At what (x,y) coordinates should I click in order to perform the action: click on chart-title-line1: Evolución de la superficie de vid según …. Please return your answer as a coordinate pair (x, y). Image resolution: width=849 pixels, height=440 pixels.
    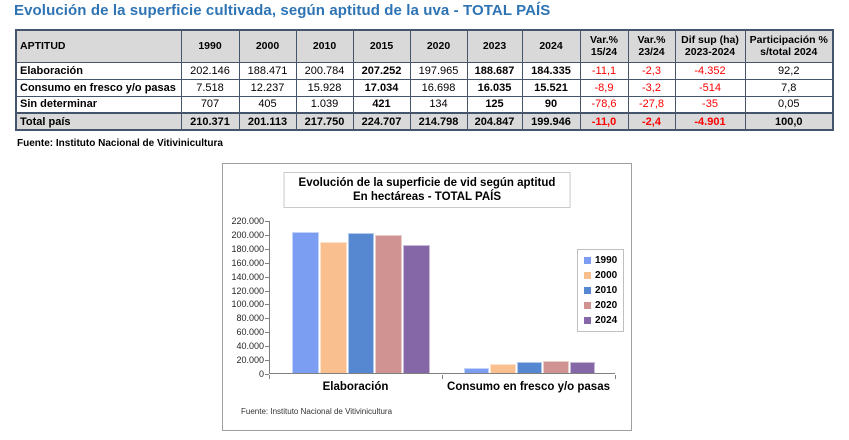
    Looking at the image, I should click on (427, 183).